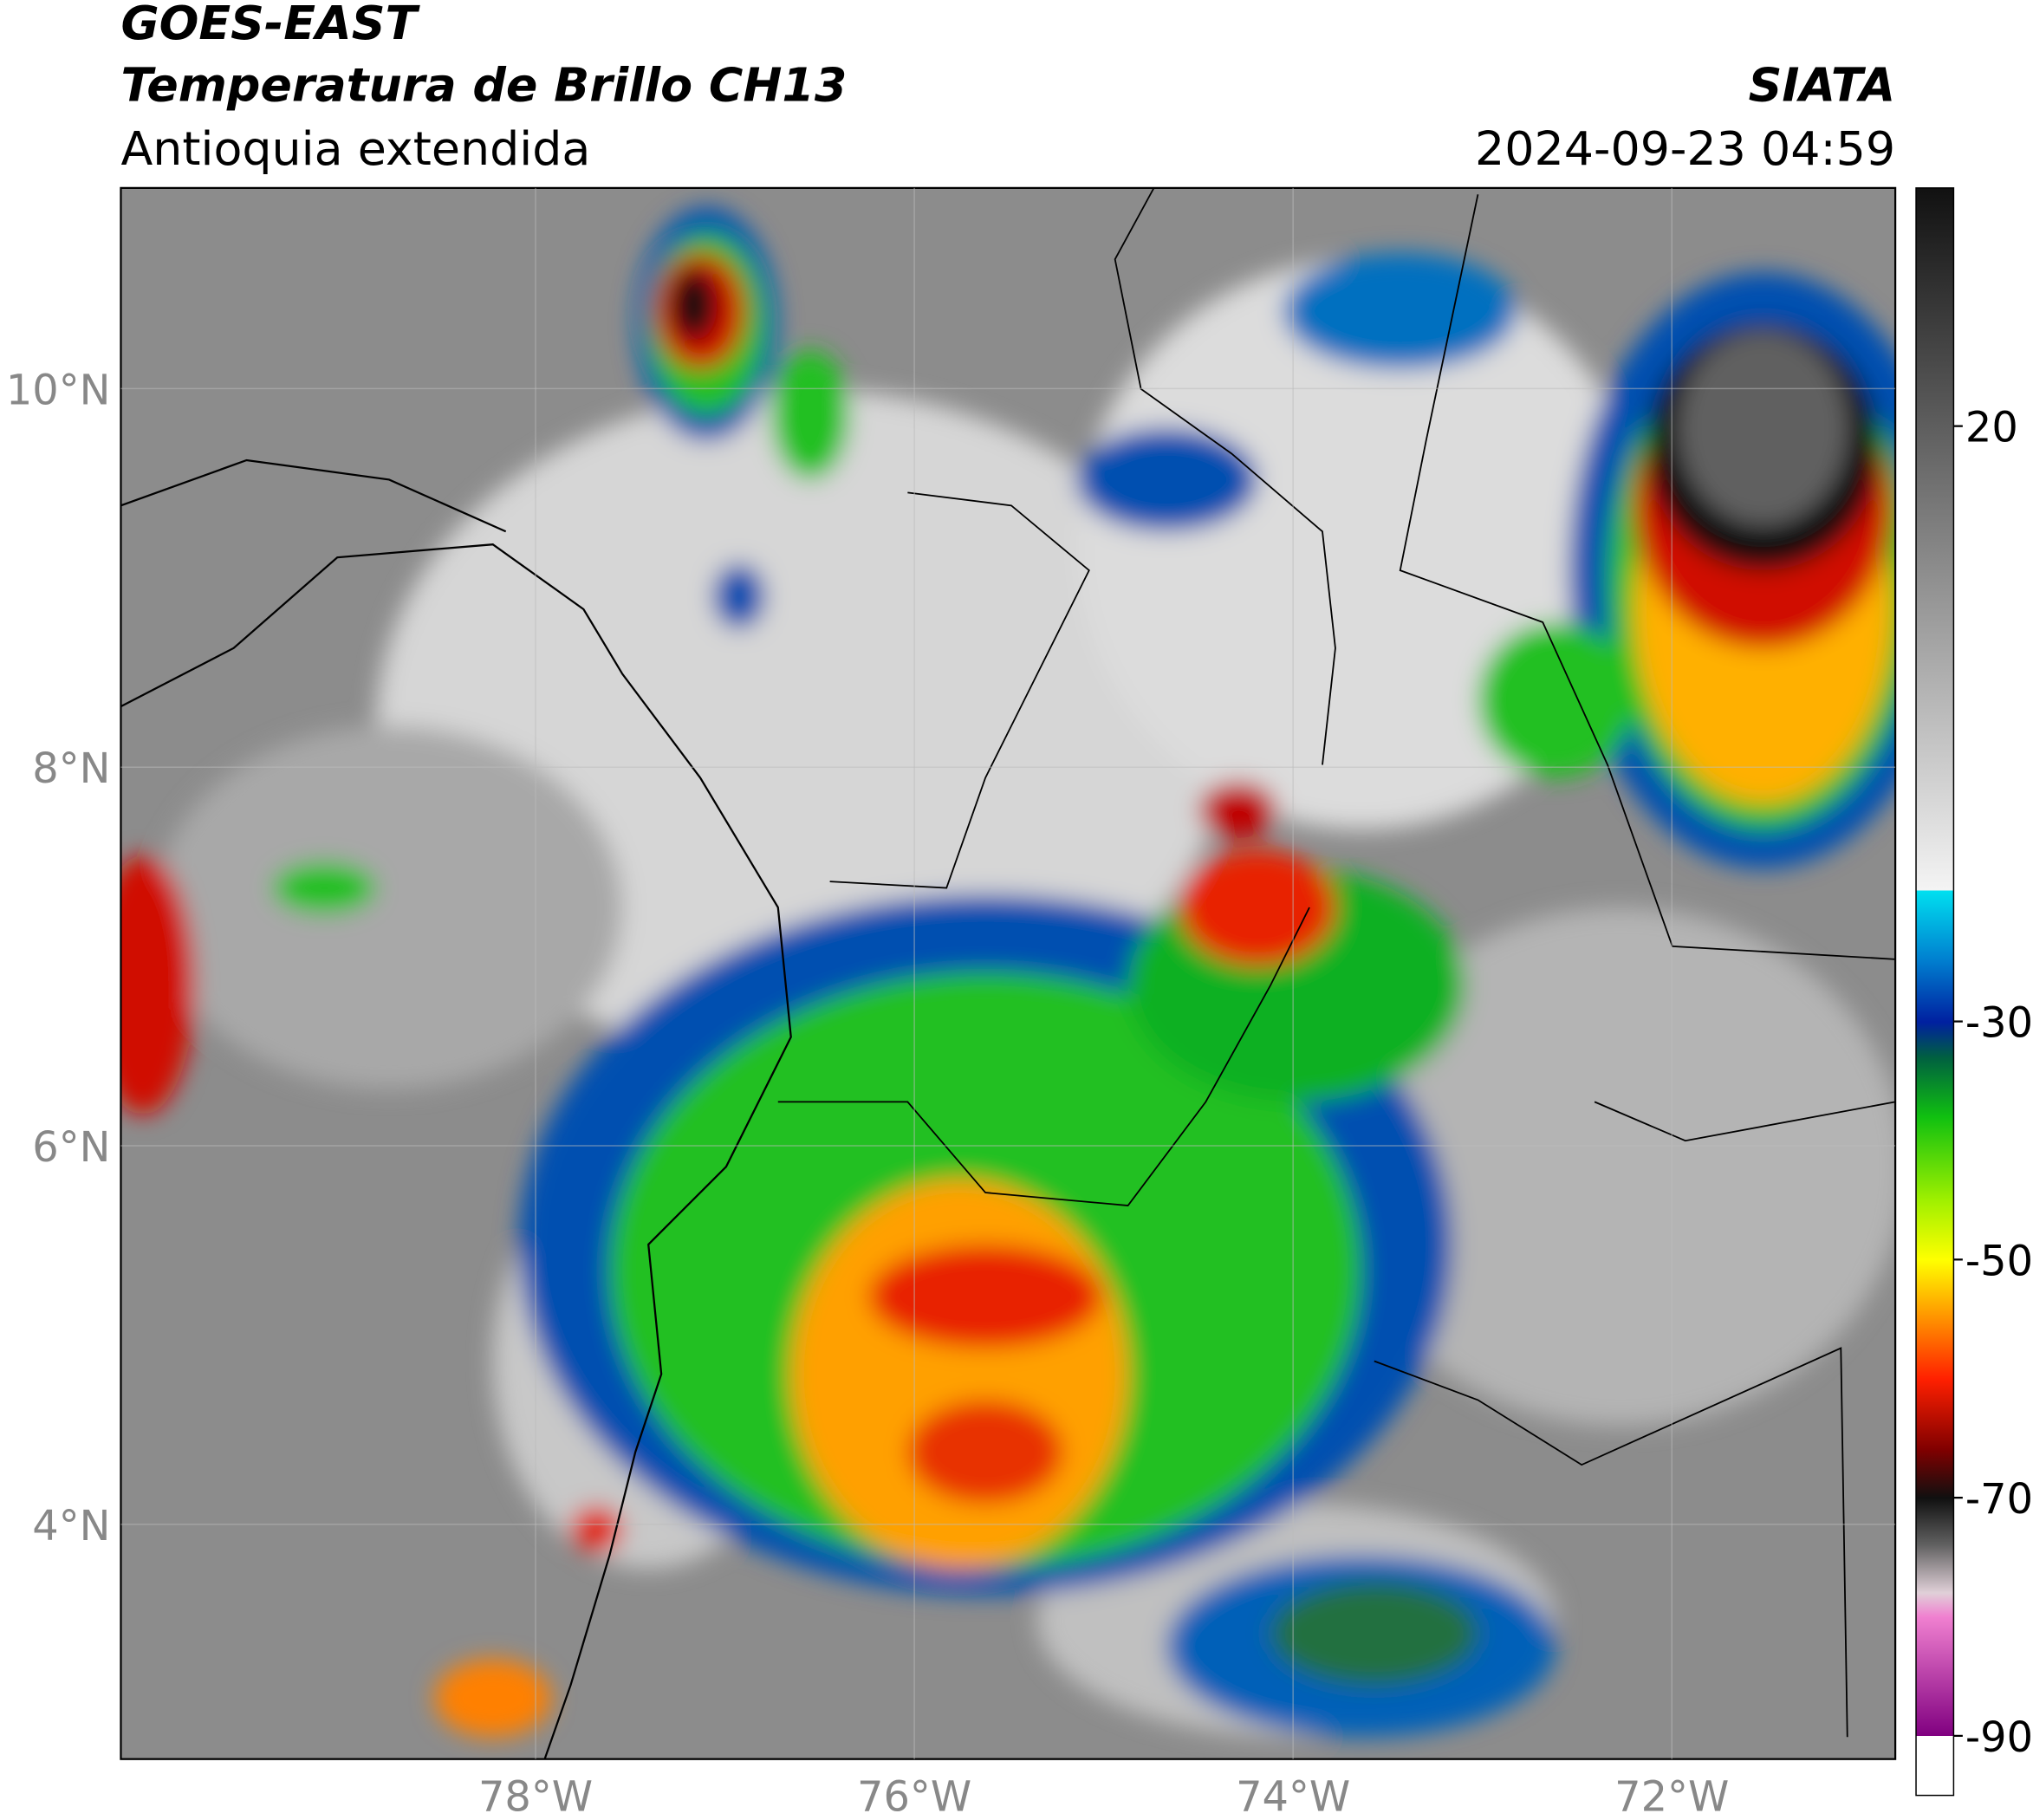 The width and height of the screenshot is (2033, 1820). Describe the element at coordinates (1822, 85) in the screenshot. I see `agency: SIATA` at that location.